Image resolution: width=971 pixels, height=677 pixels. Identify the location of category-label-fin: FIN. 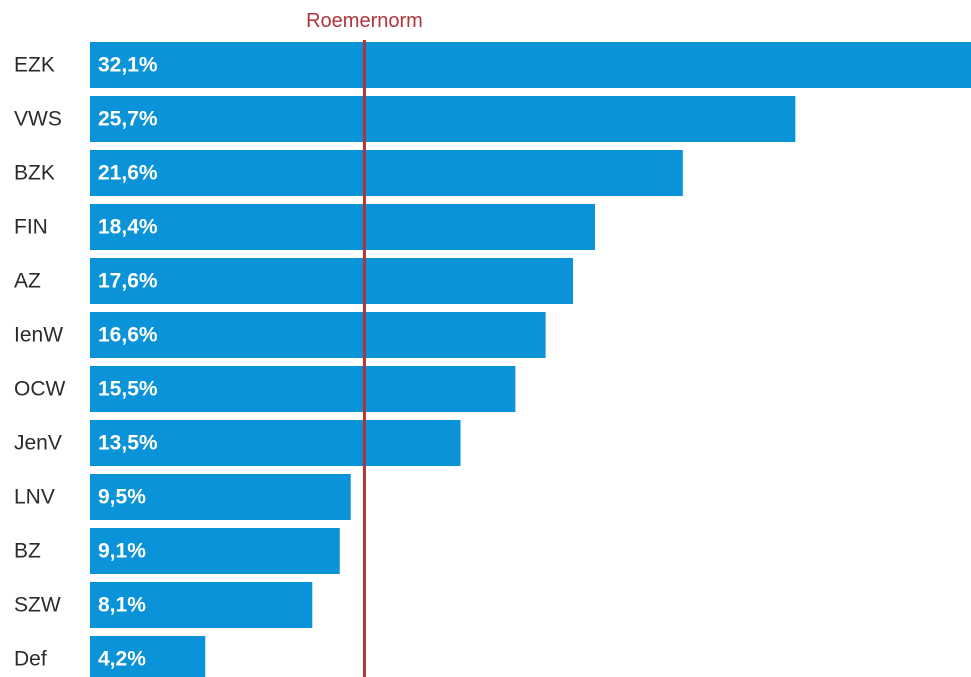
(31, 227).